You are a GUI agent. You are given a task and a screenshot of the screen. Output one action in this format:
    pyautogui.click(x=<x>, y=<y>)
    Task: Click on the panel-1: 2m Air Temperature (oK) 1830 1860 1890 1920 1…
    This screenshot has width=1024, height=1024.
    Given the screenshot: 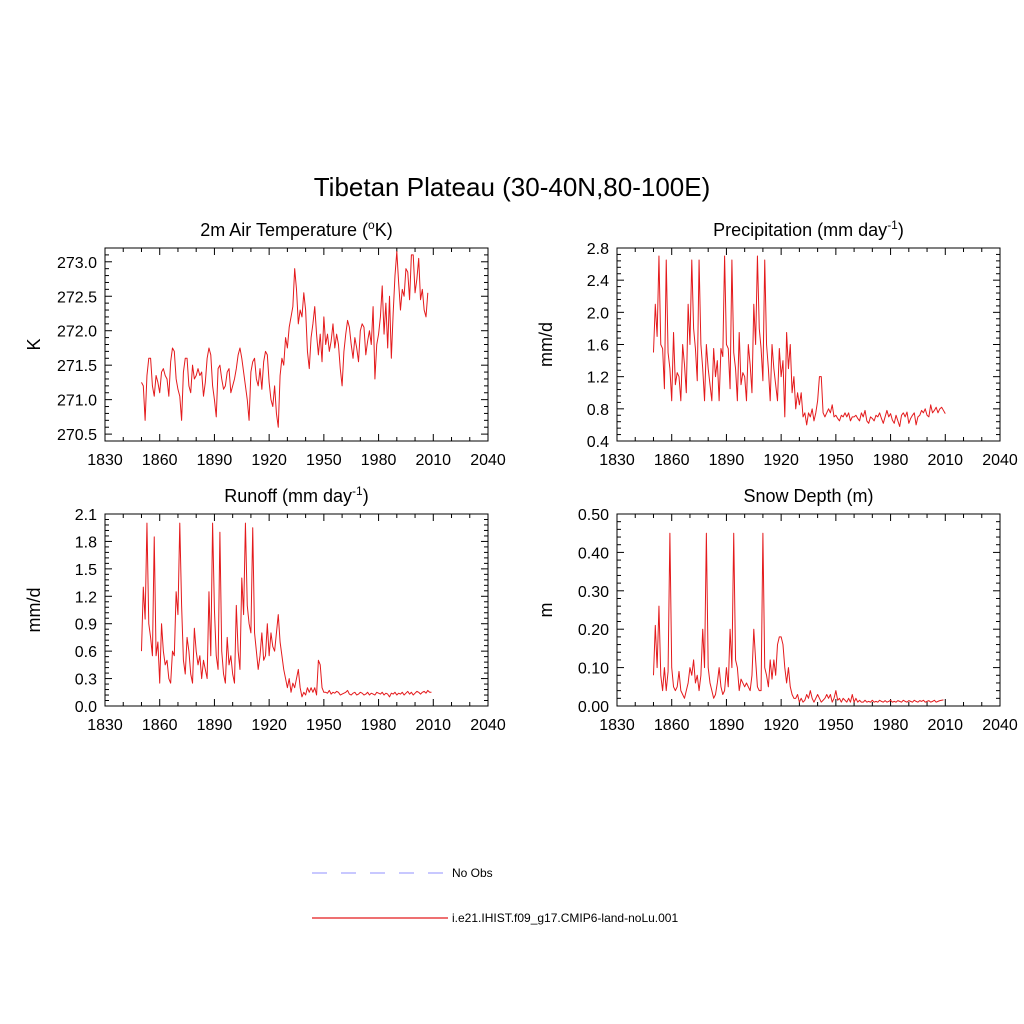 What is the action you would take?
    pyautogui.click(x=265, y=343)
    